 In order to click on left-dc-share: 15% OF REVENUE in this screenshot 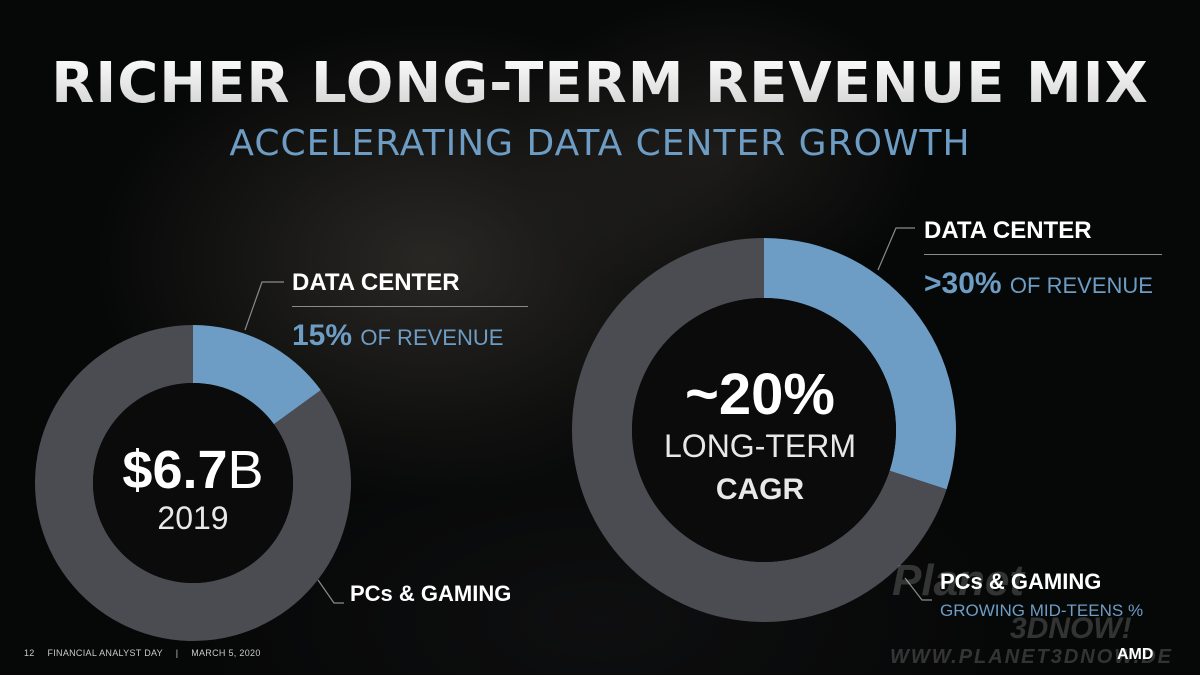, I will do `click(397, 337)`.